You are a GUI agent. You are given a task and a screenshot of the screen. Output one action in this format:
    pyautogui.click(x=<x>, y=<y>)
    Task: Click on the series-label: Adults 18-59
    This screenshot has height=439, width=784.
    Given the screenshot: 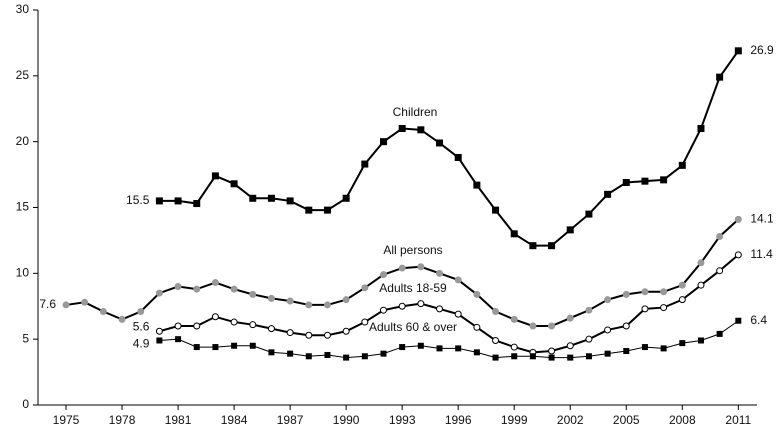 What is the action you would take?
    pyautogui.click(x=413, y=288)
    